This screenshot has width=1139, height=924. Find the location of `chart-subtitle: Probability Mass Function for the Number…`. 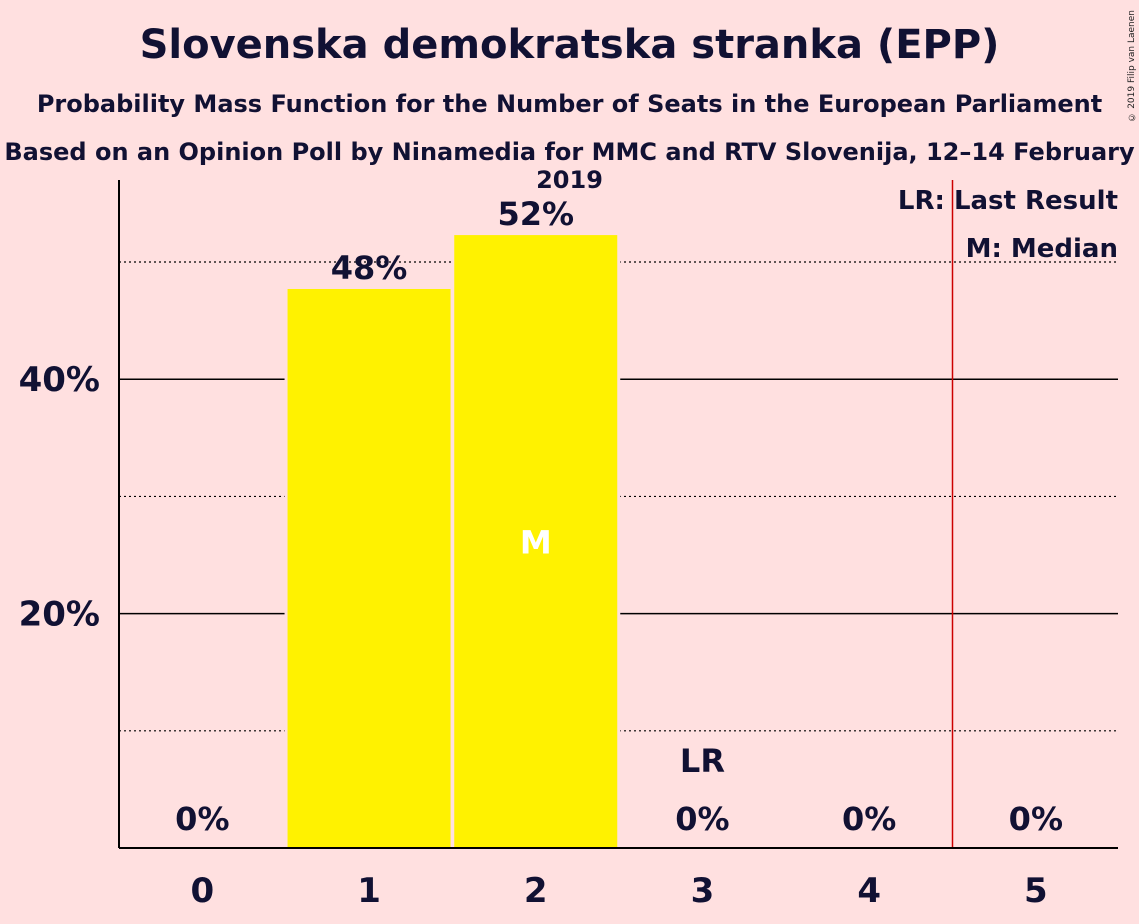

chart-subtitle: Probability Mass Function for the Number… is located at coordinates (569, 104).